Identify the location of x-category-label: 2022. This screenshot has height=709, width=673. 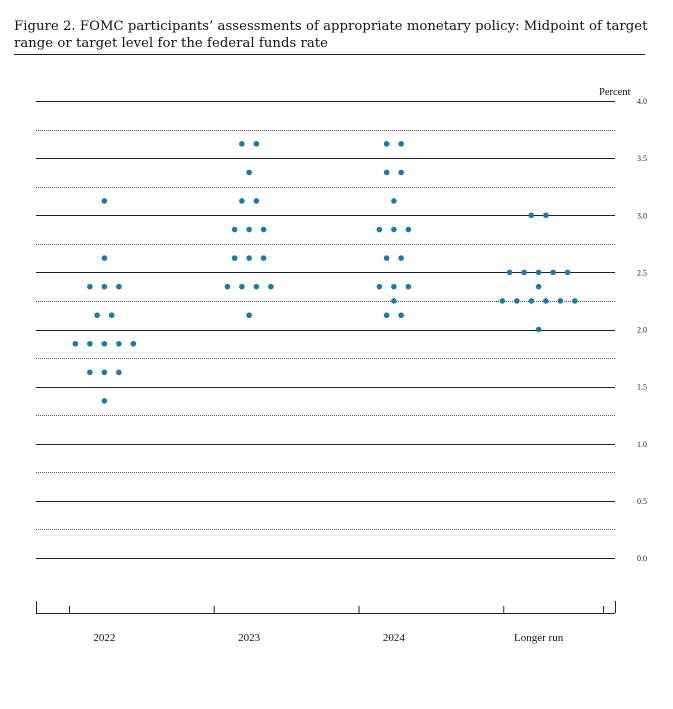
(104, 638).